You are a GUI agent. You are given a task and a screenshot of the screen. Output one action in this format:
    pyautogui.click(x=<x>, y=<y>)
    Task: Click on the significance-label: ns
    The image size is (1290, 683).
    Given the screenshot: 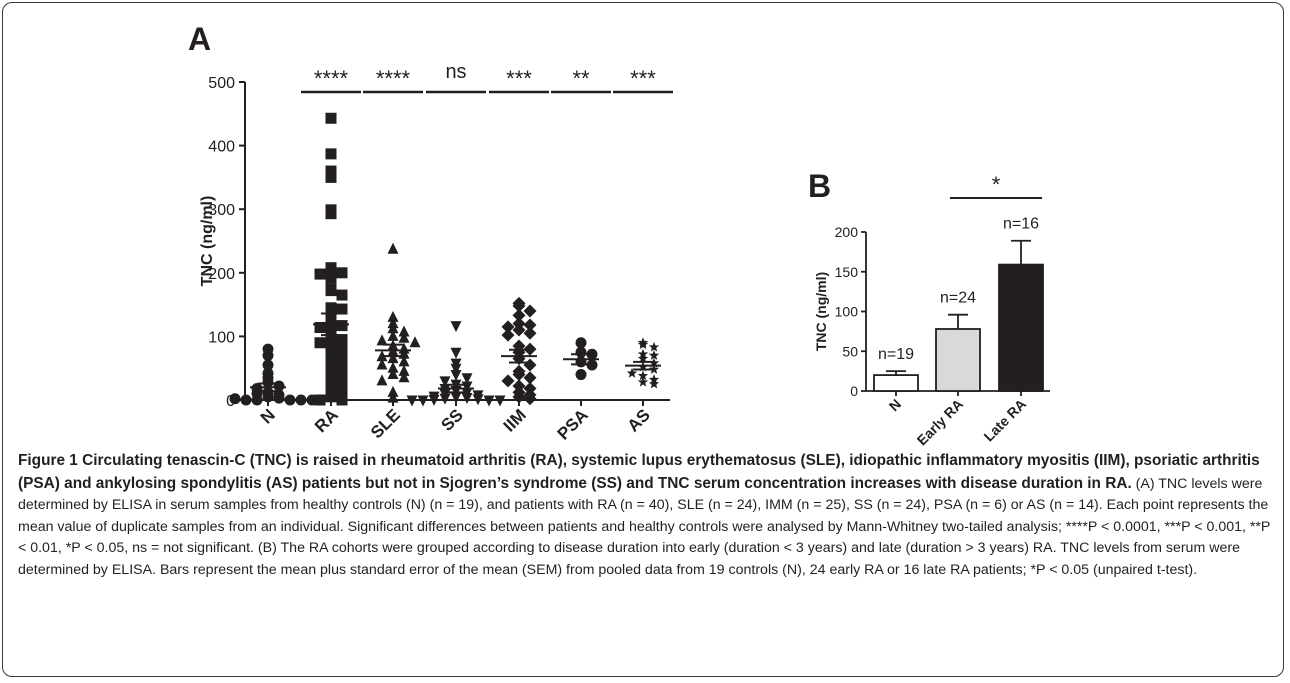 What is the action you would take?
    pyautogui.click(x=455, y=72)
    